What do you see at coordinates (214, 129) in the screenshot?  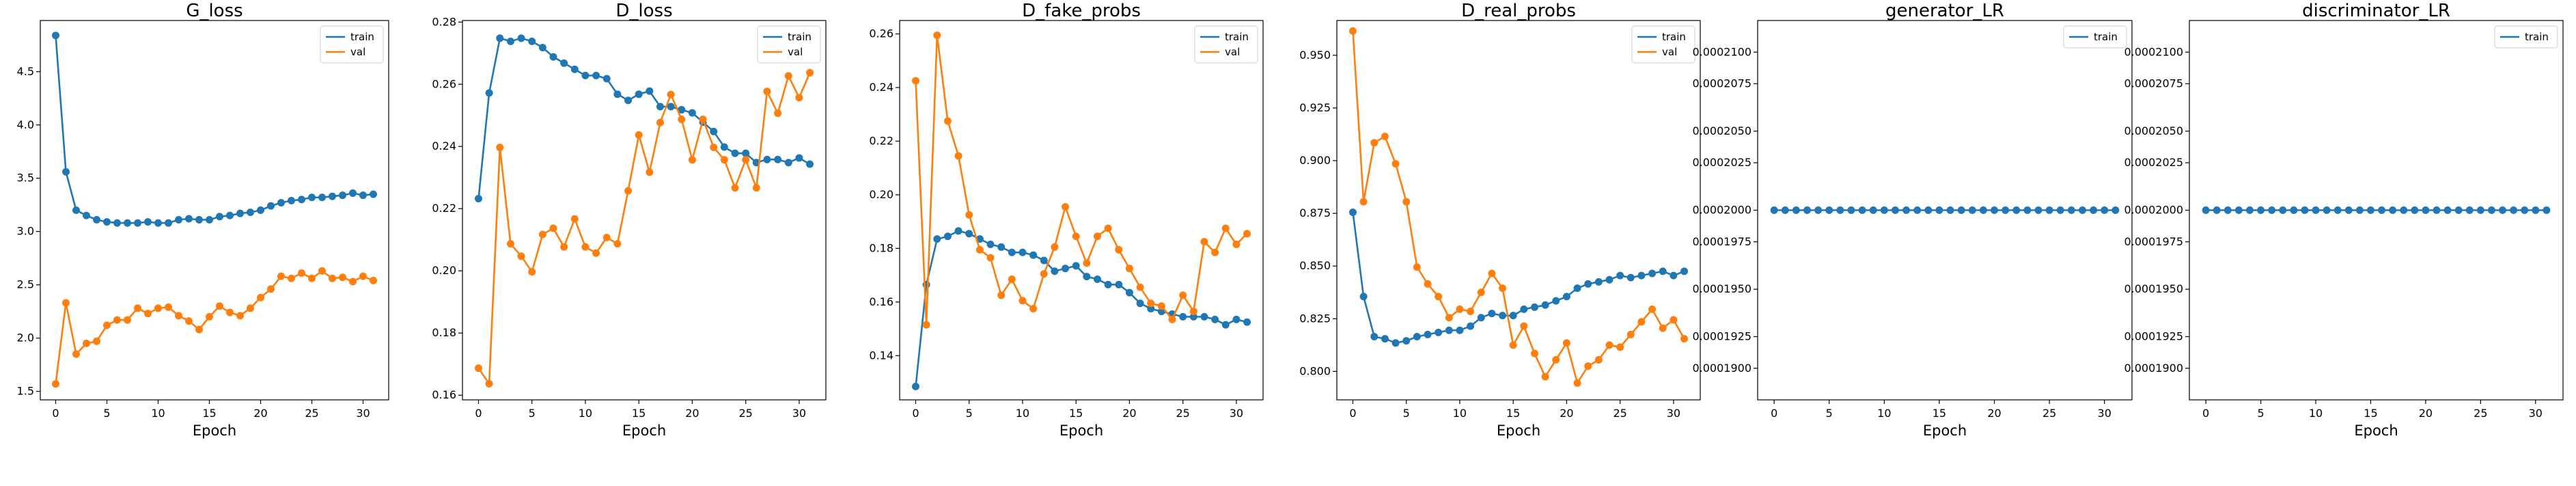 I see `series-line-train` at bounding box center [214, 129].